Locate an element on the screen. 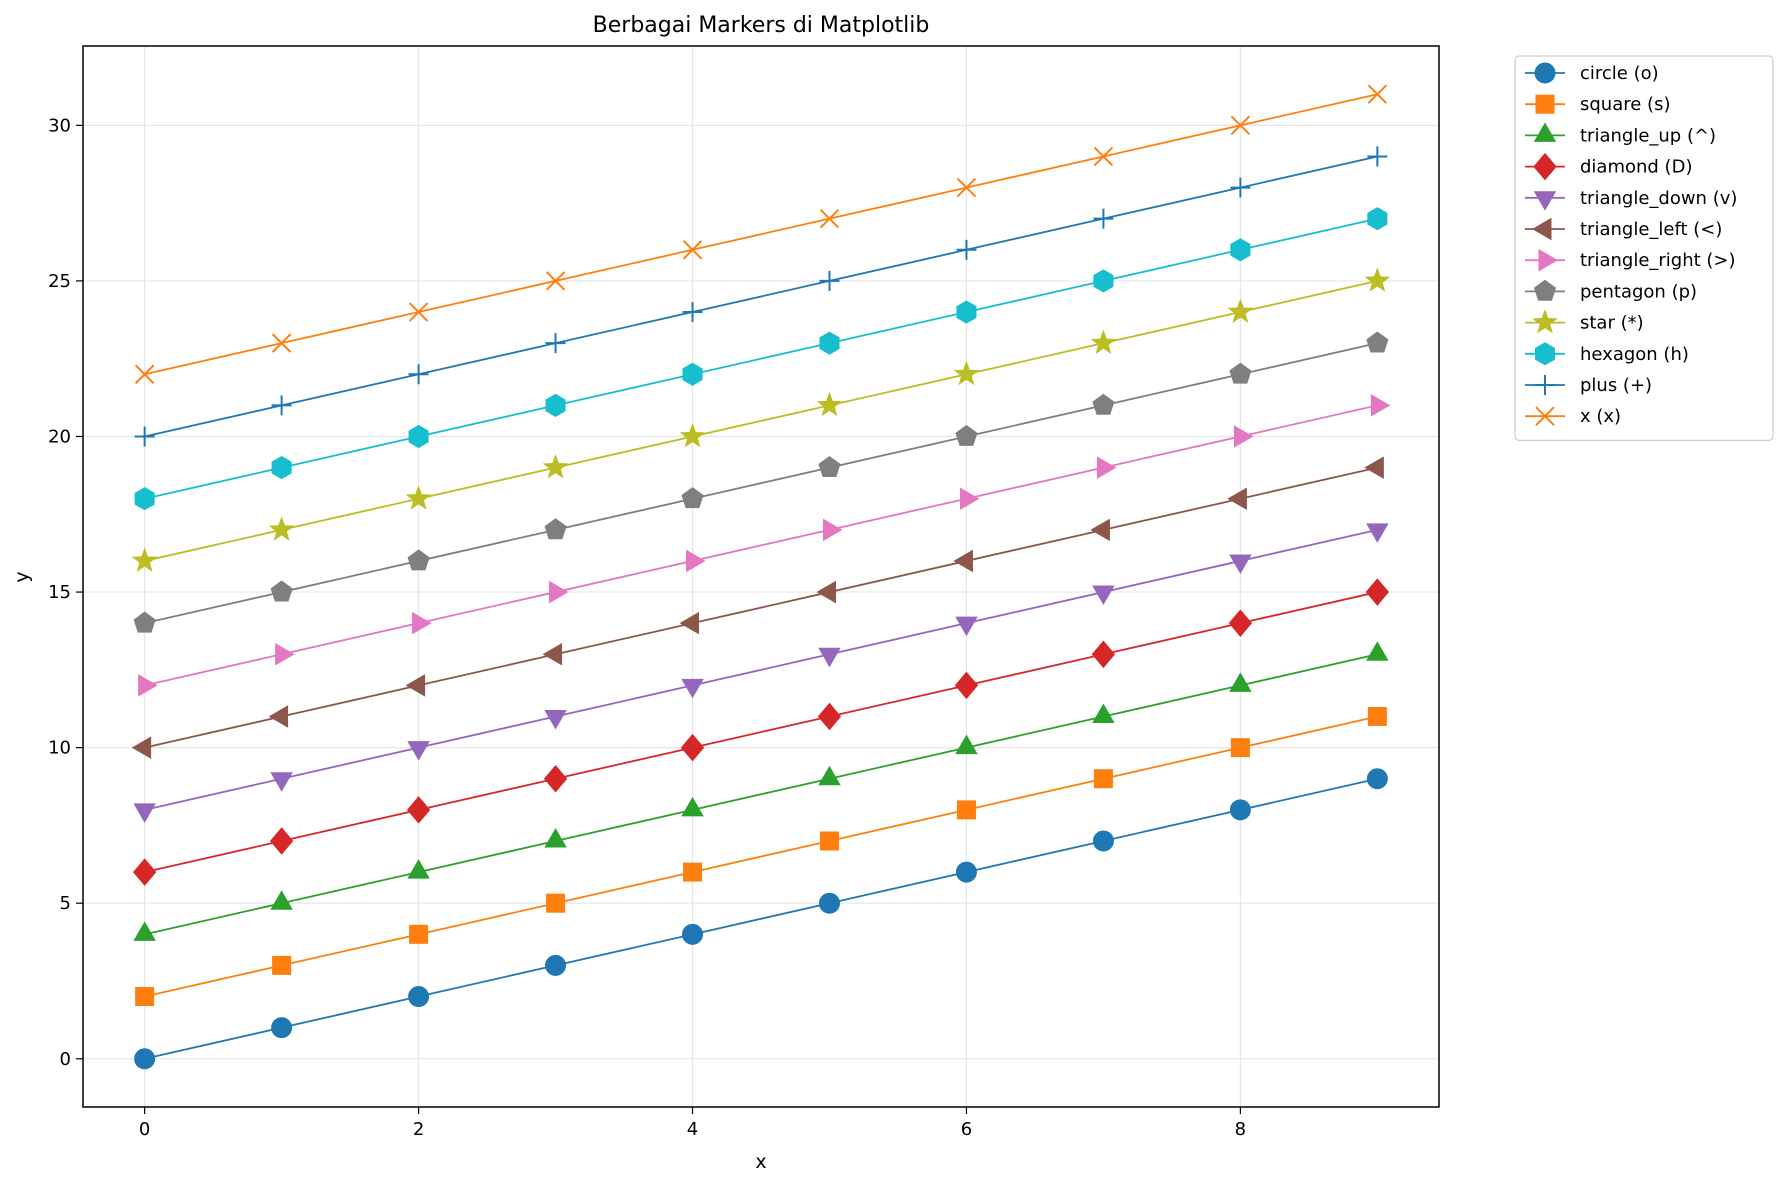 This screenshot has width=1782, height=1188. legend-label: triangle_left (<) is located at coordinates (1651, 229).